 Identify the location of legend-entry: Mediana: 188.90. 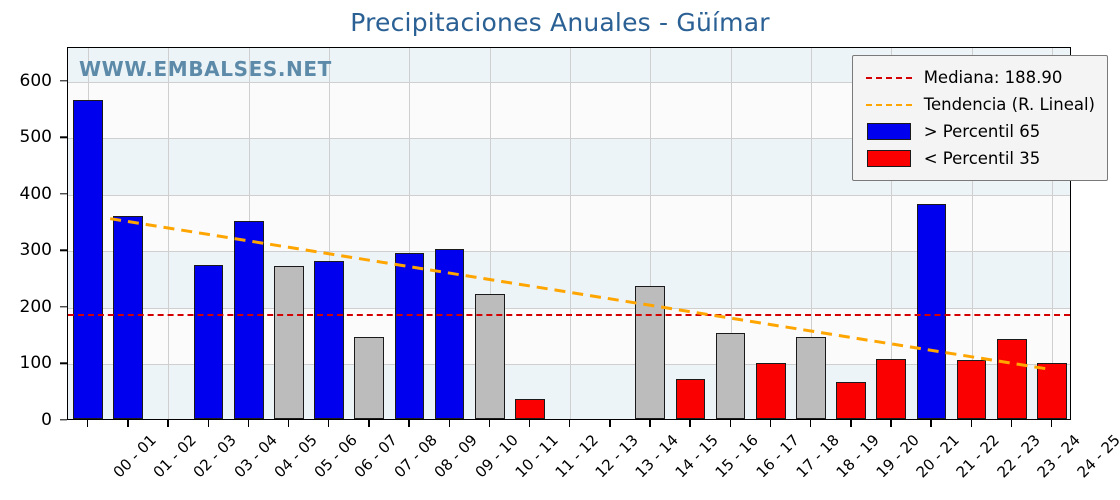
(979, 77).